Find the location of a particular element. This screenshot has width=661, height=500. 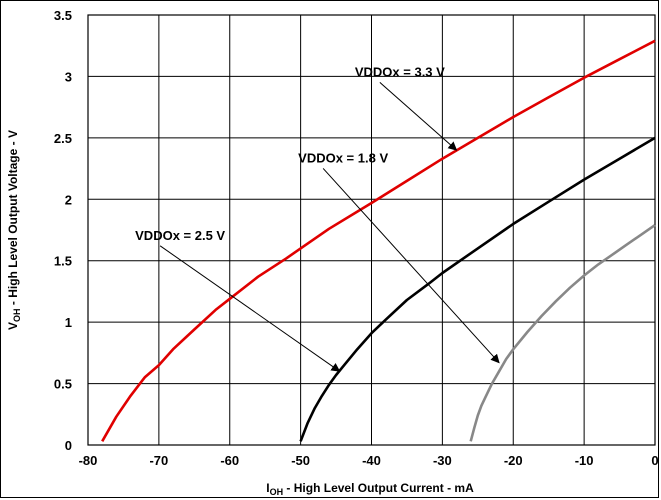

y-tick-labels: 0 0.5 1 1.5 2 2.5 3 3.5 is located at coordinates (63, 230).